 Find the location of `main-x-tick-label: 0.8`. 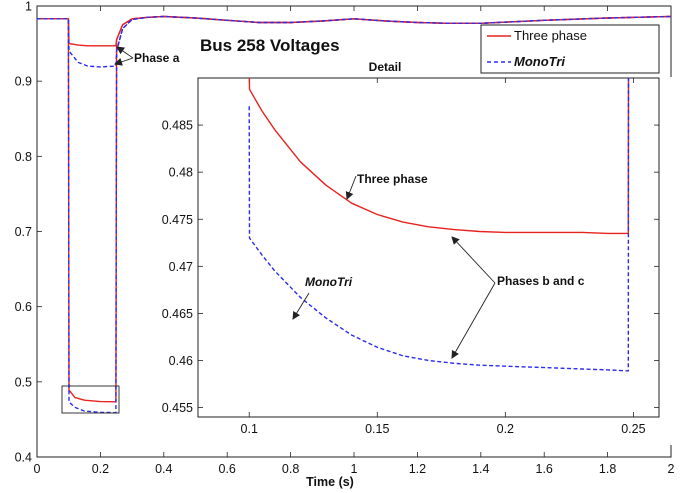

main-x-tick-label: 0.8 is located at coordinates (290, 469).